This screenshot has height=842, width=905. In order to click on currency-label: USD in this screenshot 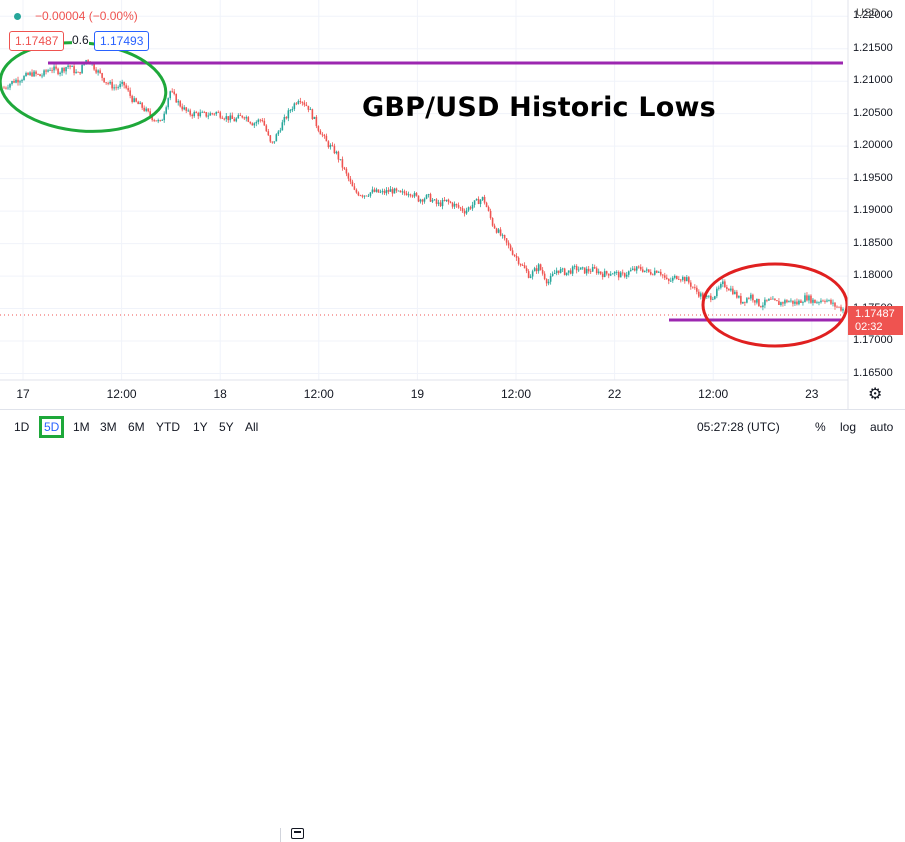, I will do `click(868, 13)`.